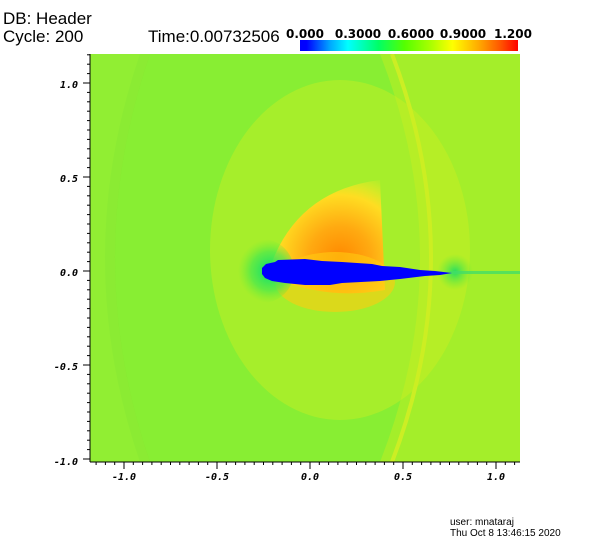 Image resolution: width=600 pixels, height=545 pixels. What do you see at coordinates (409, 45) in the screenshot?
I see `colorbar-legend` at bounding box center [409, 45].